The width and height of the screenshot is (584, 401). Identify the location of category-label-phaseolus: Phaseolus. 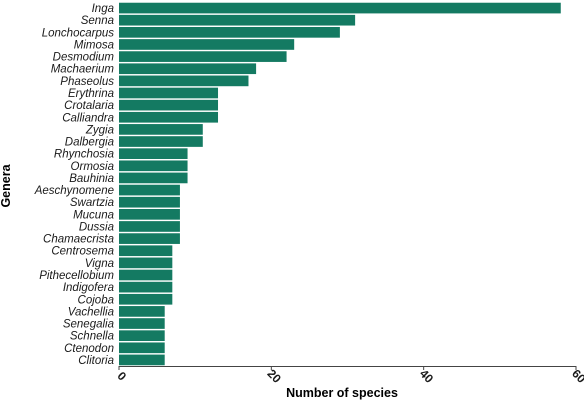
(87, 82).